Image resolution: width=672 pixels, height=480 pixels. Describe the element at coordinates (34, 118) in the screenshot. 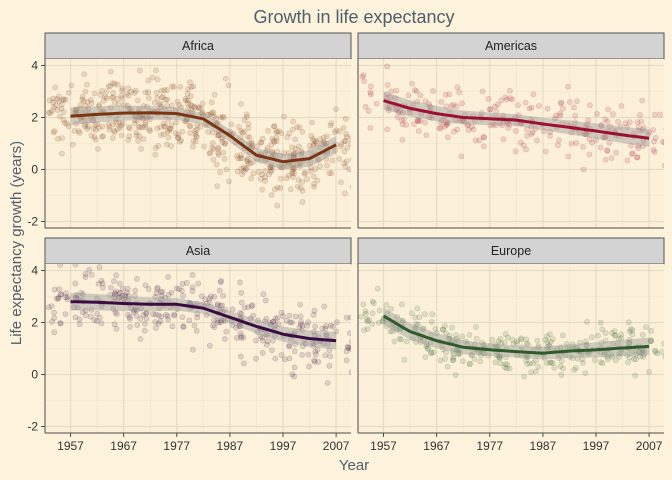

I see `y-tick-label: 2` at that location.